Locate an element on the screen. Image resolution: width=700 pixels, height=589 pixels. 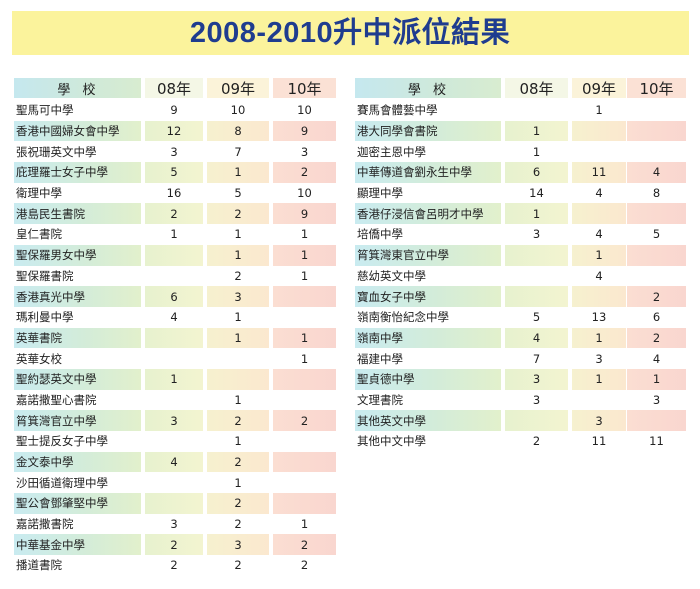
count-2009: 11 is located at coordinates (599, 441).